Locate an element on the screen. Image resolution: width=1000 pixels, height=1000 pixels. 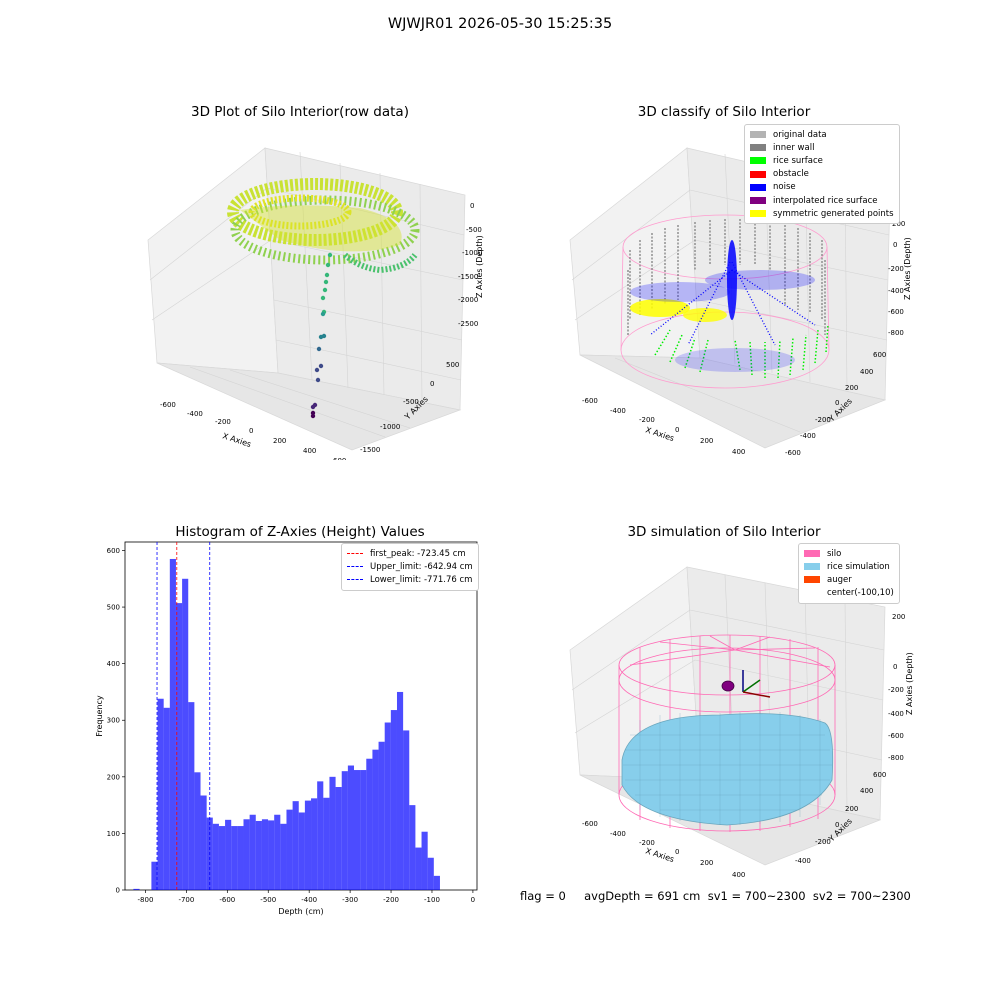
raw-falling-points is located at coordinates (321, 335).